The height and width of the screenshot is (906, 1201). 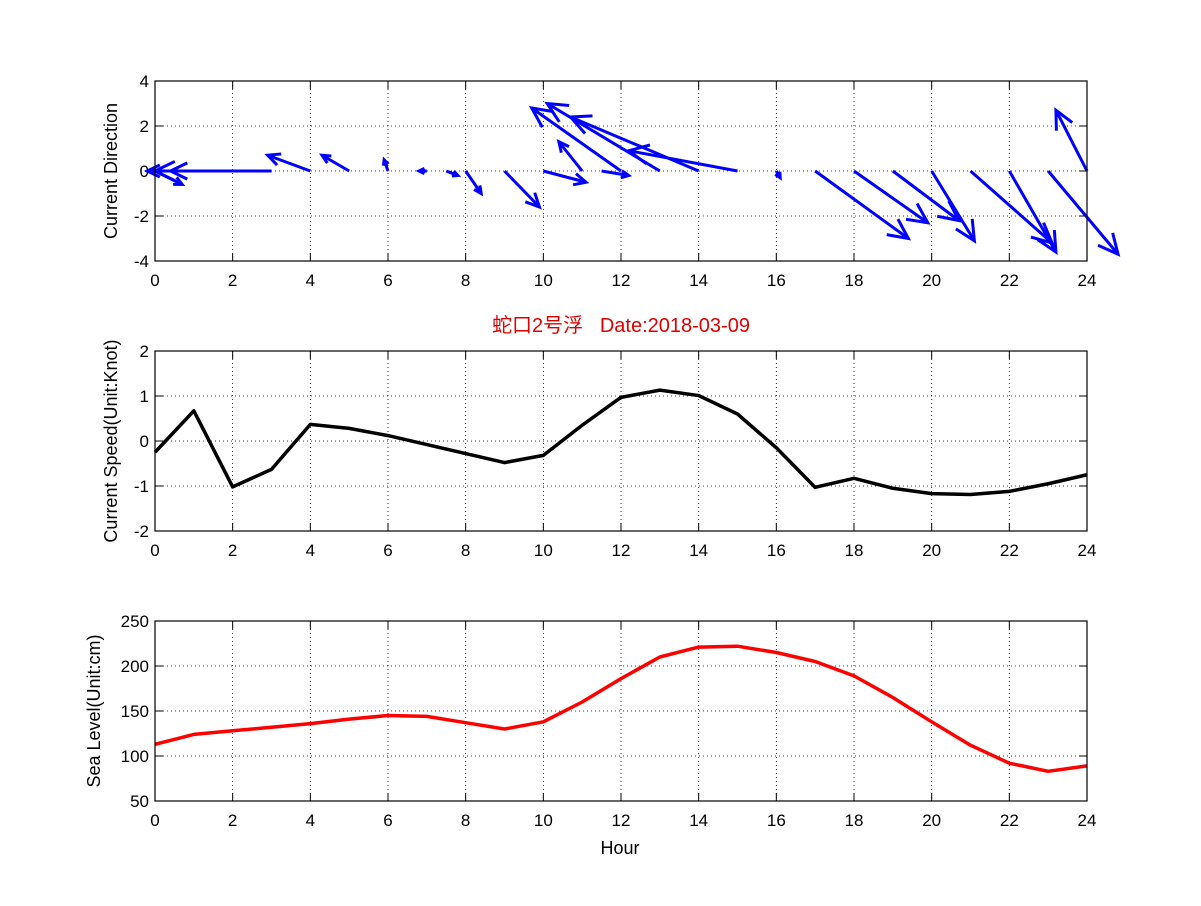 What do you see at coordinates (141, 261) in the screenshot?
I see `y-tick-label: -4` at bounding box center [141, 261].